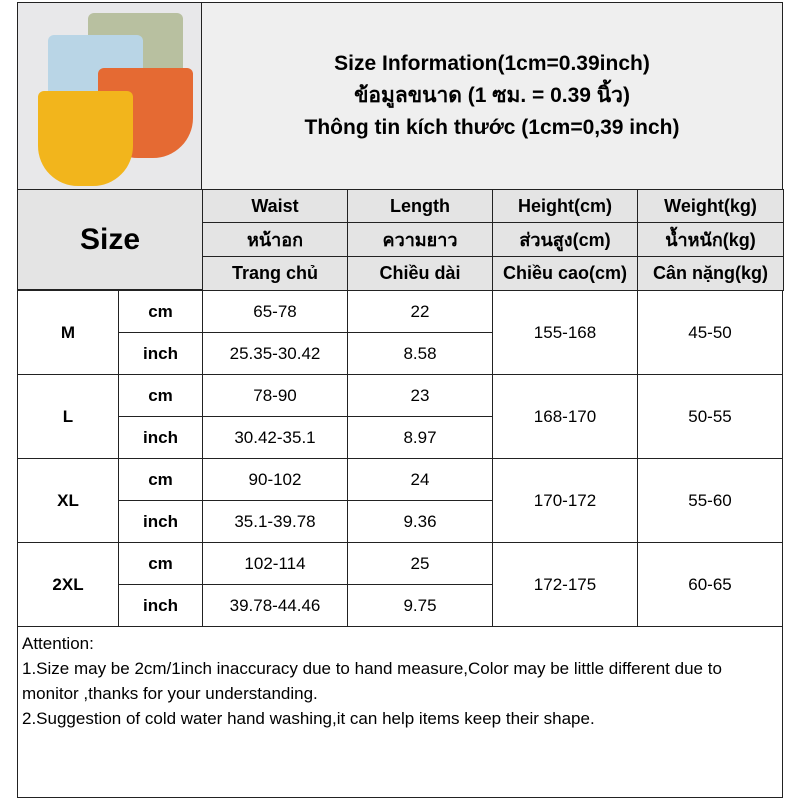 Image resolution: width=800 pixels, height=800 pixels. I want to click on height-cell: 170-172, so click(565, 500).